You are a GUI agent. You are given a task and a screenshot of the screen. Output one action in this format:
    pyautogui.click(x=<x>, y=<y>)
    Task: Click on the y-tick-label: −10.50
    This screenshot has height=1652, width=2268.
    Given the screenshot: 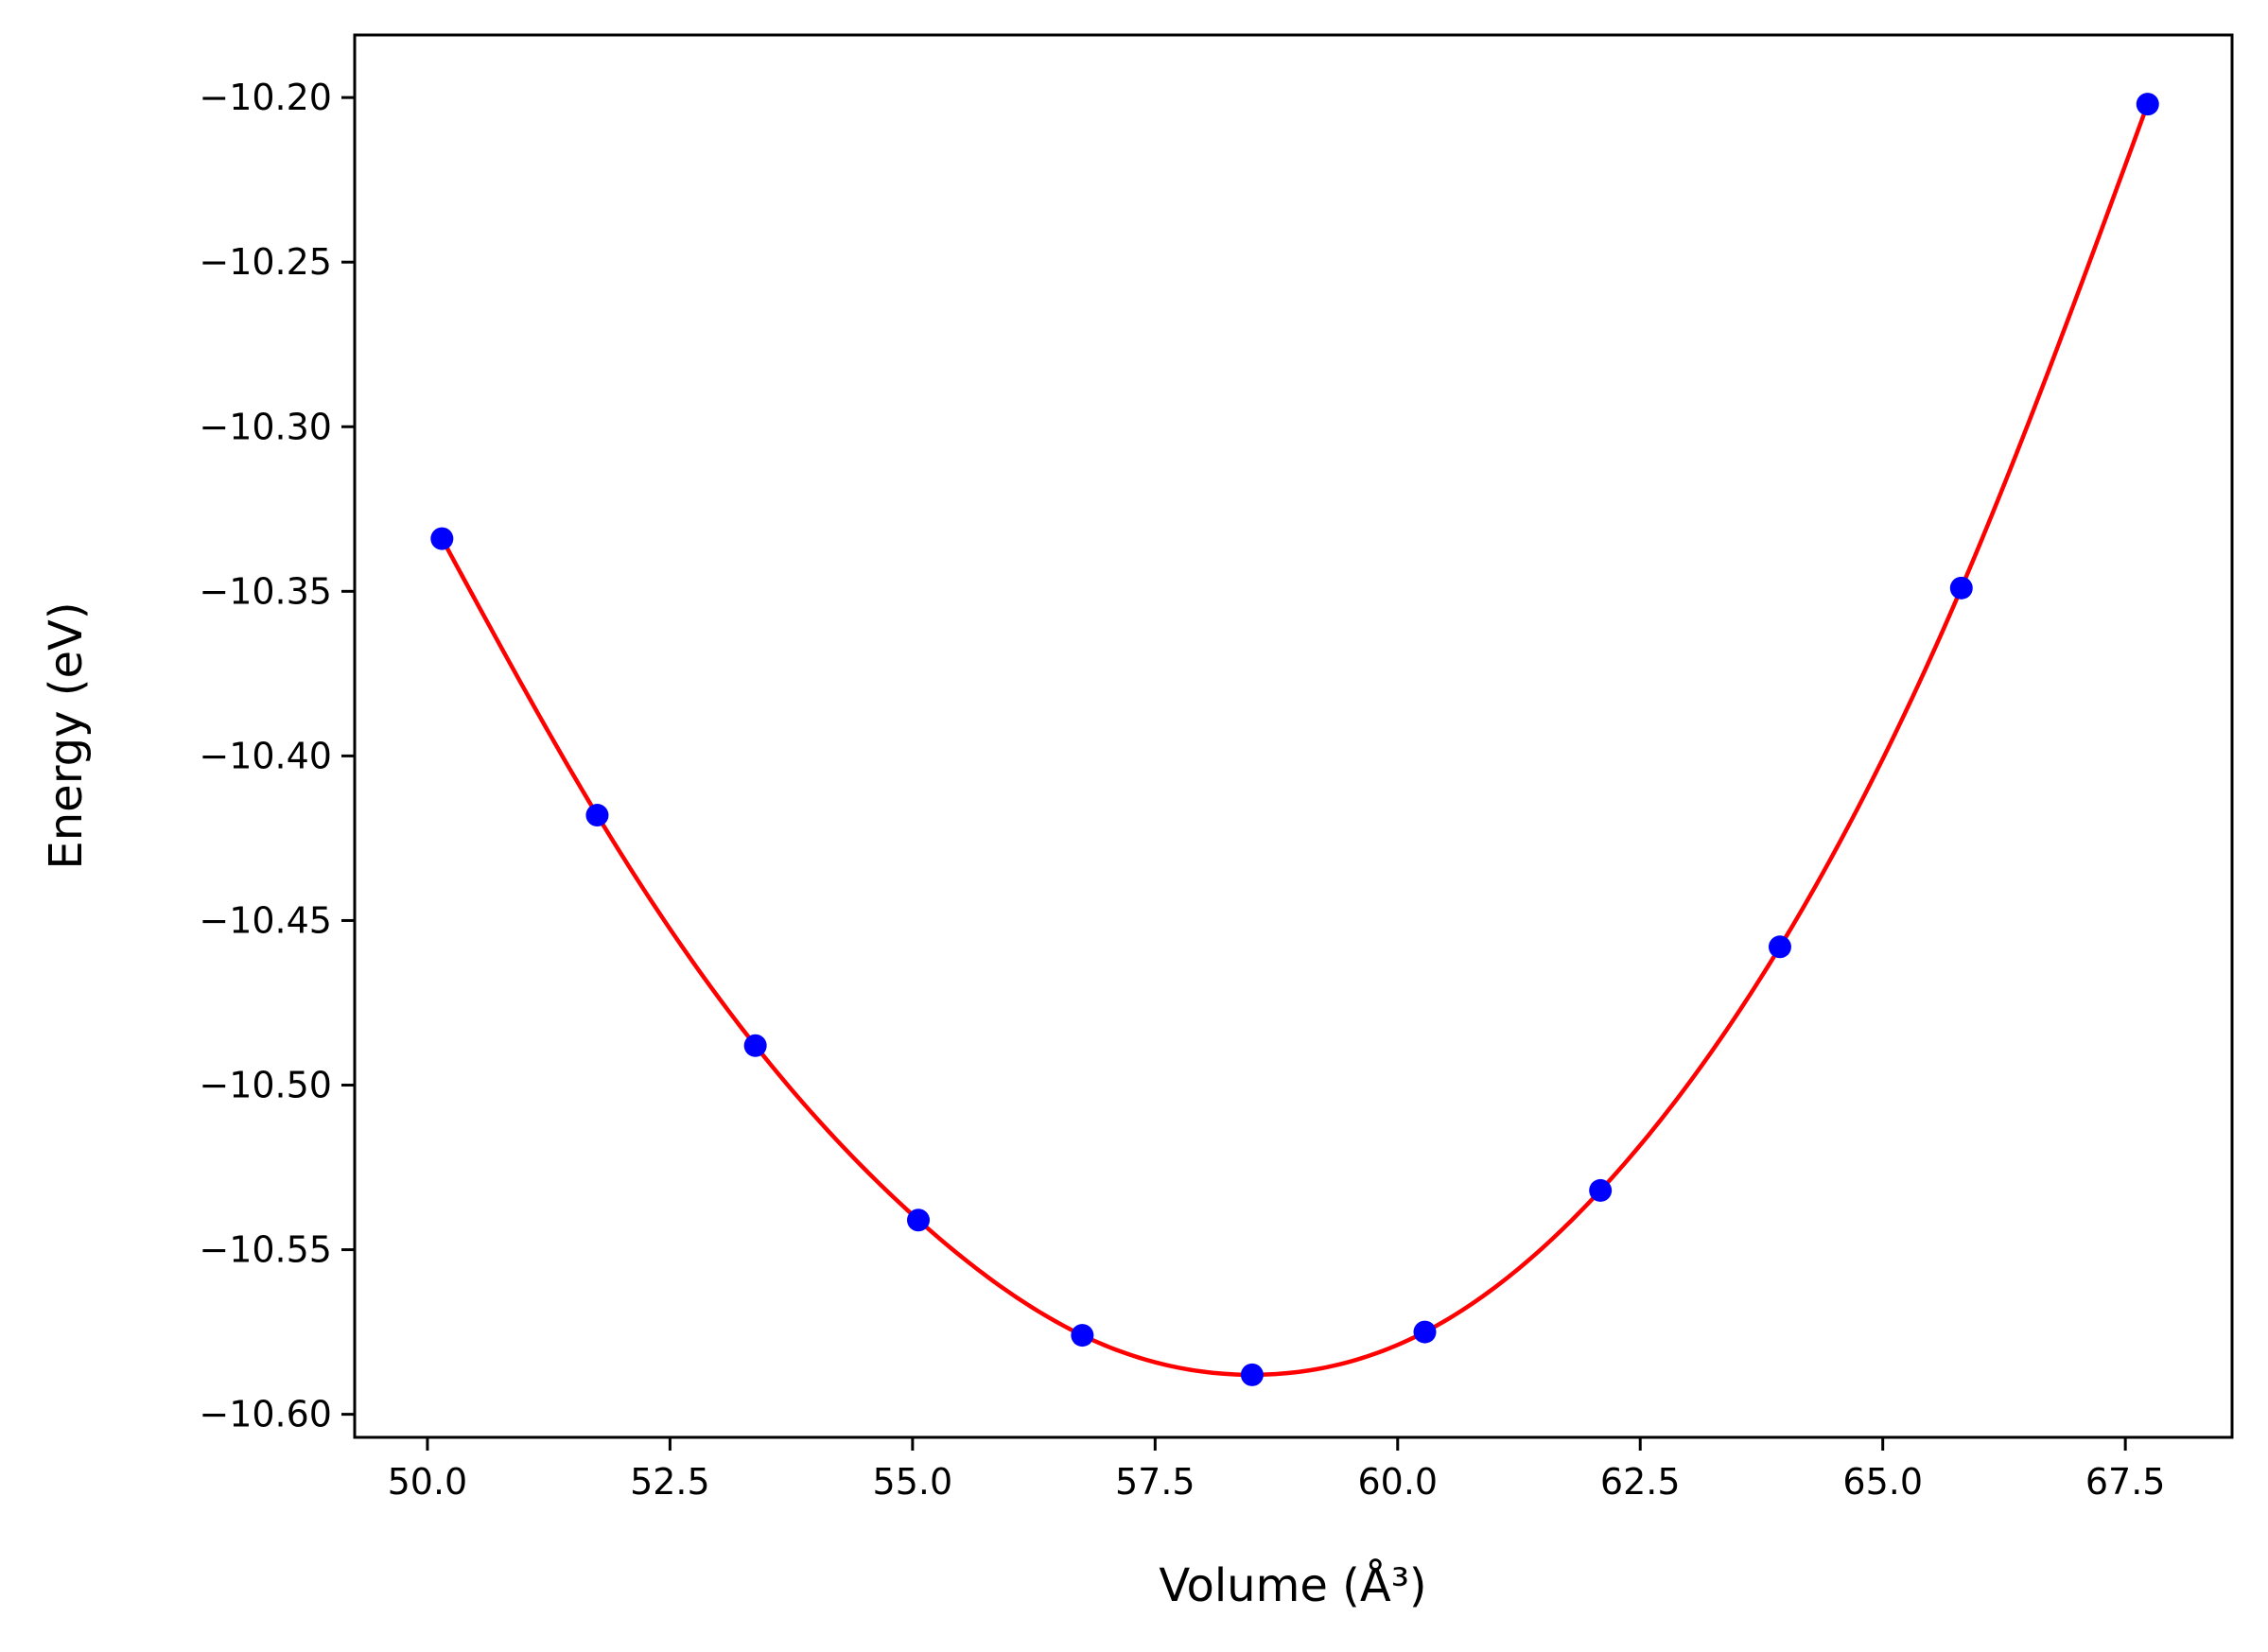 What is the action you would take?
    pyautogui.click(x=265, y=1085)
    